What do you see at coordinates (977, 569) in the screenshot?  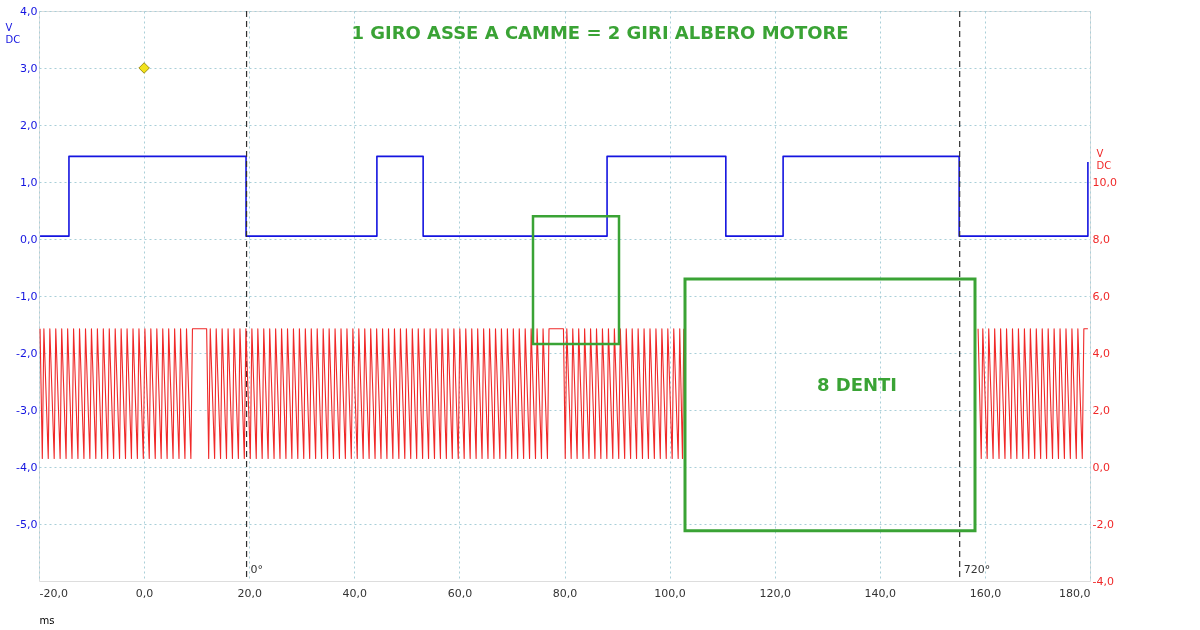 I see `annotation: 720°` at bounding box center [977, 569].